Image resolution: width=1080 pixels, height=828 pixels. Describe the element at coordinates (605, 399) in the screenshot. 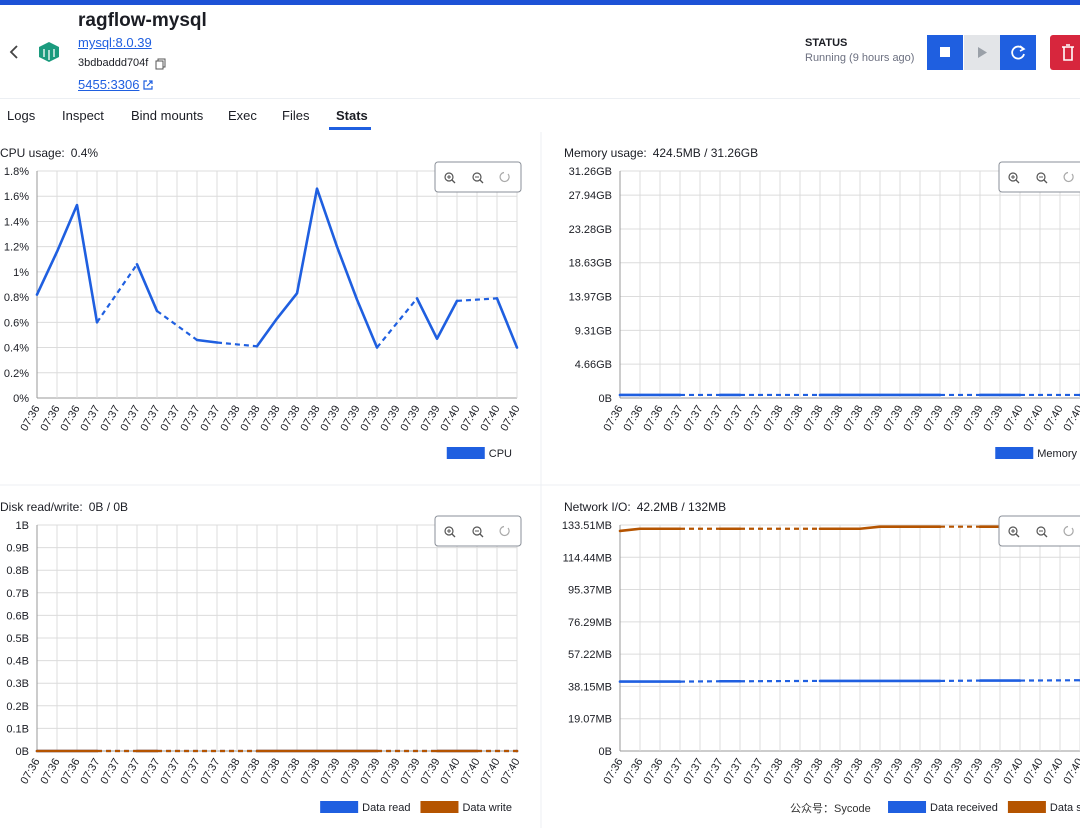

I see `y-tick-label: 0B` at that location.